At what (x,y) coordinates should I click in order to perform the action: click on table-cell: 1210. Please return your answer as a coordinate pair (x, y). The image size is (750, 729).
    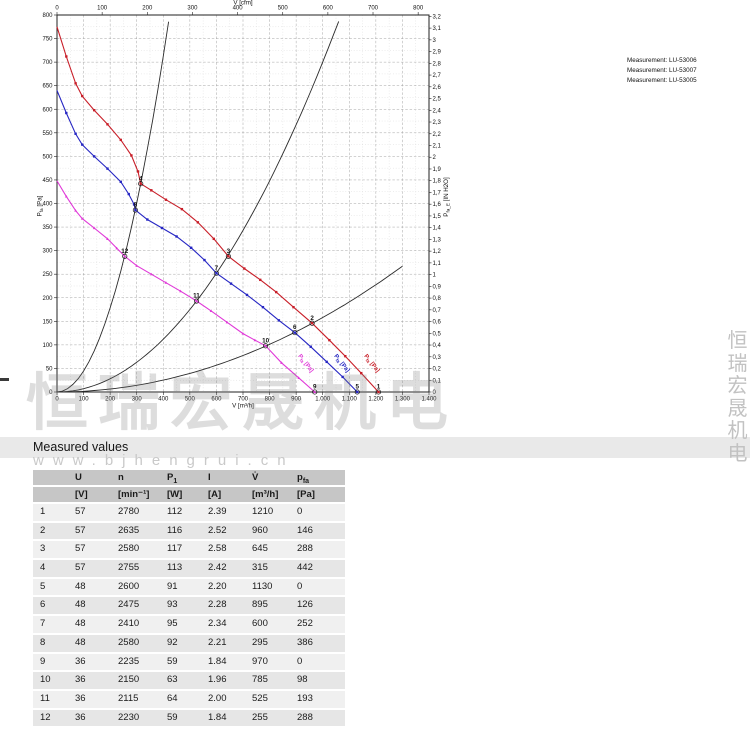
    Looking at the image, I should click on (263, 511).